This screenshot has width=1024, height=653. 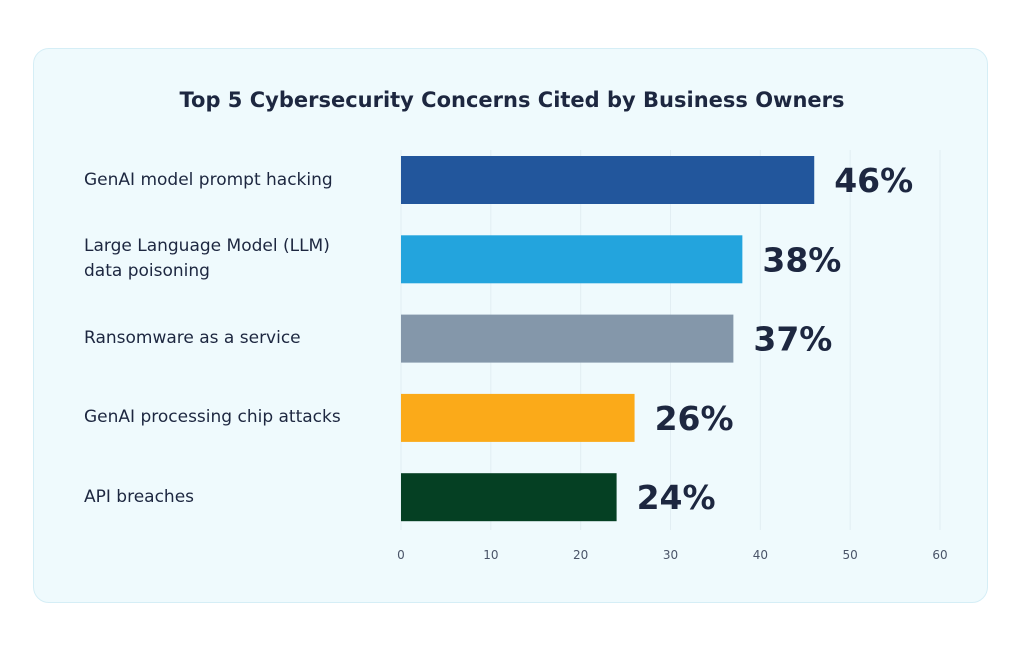 I want to click on category-label-line: Ransomware as a service, so click(x=192, y=338).